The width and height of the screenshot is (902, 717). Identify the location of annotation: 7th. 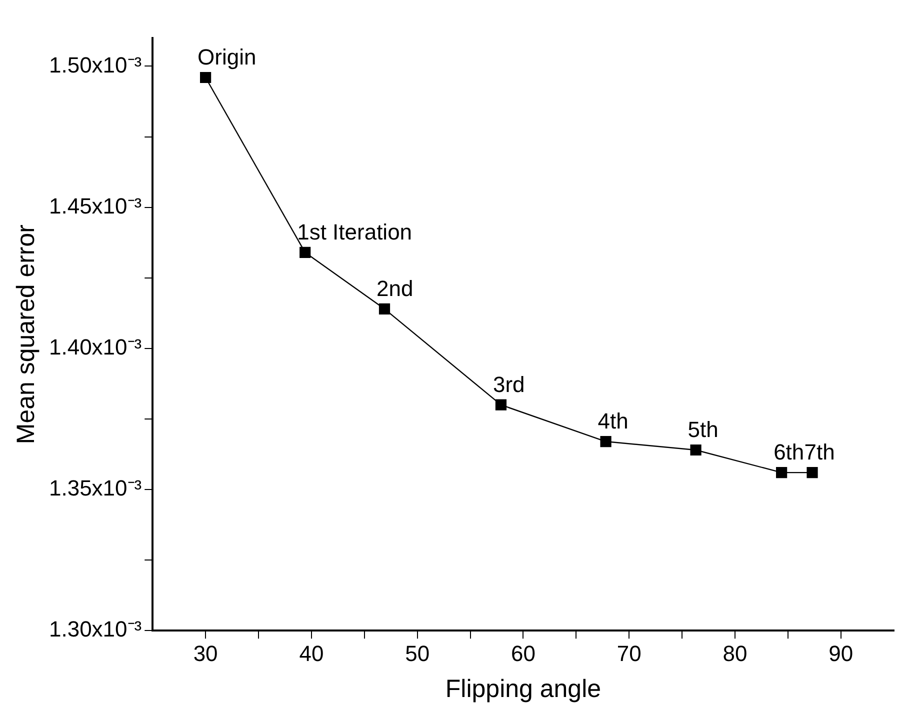
(819, 452).